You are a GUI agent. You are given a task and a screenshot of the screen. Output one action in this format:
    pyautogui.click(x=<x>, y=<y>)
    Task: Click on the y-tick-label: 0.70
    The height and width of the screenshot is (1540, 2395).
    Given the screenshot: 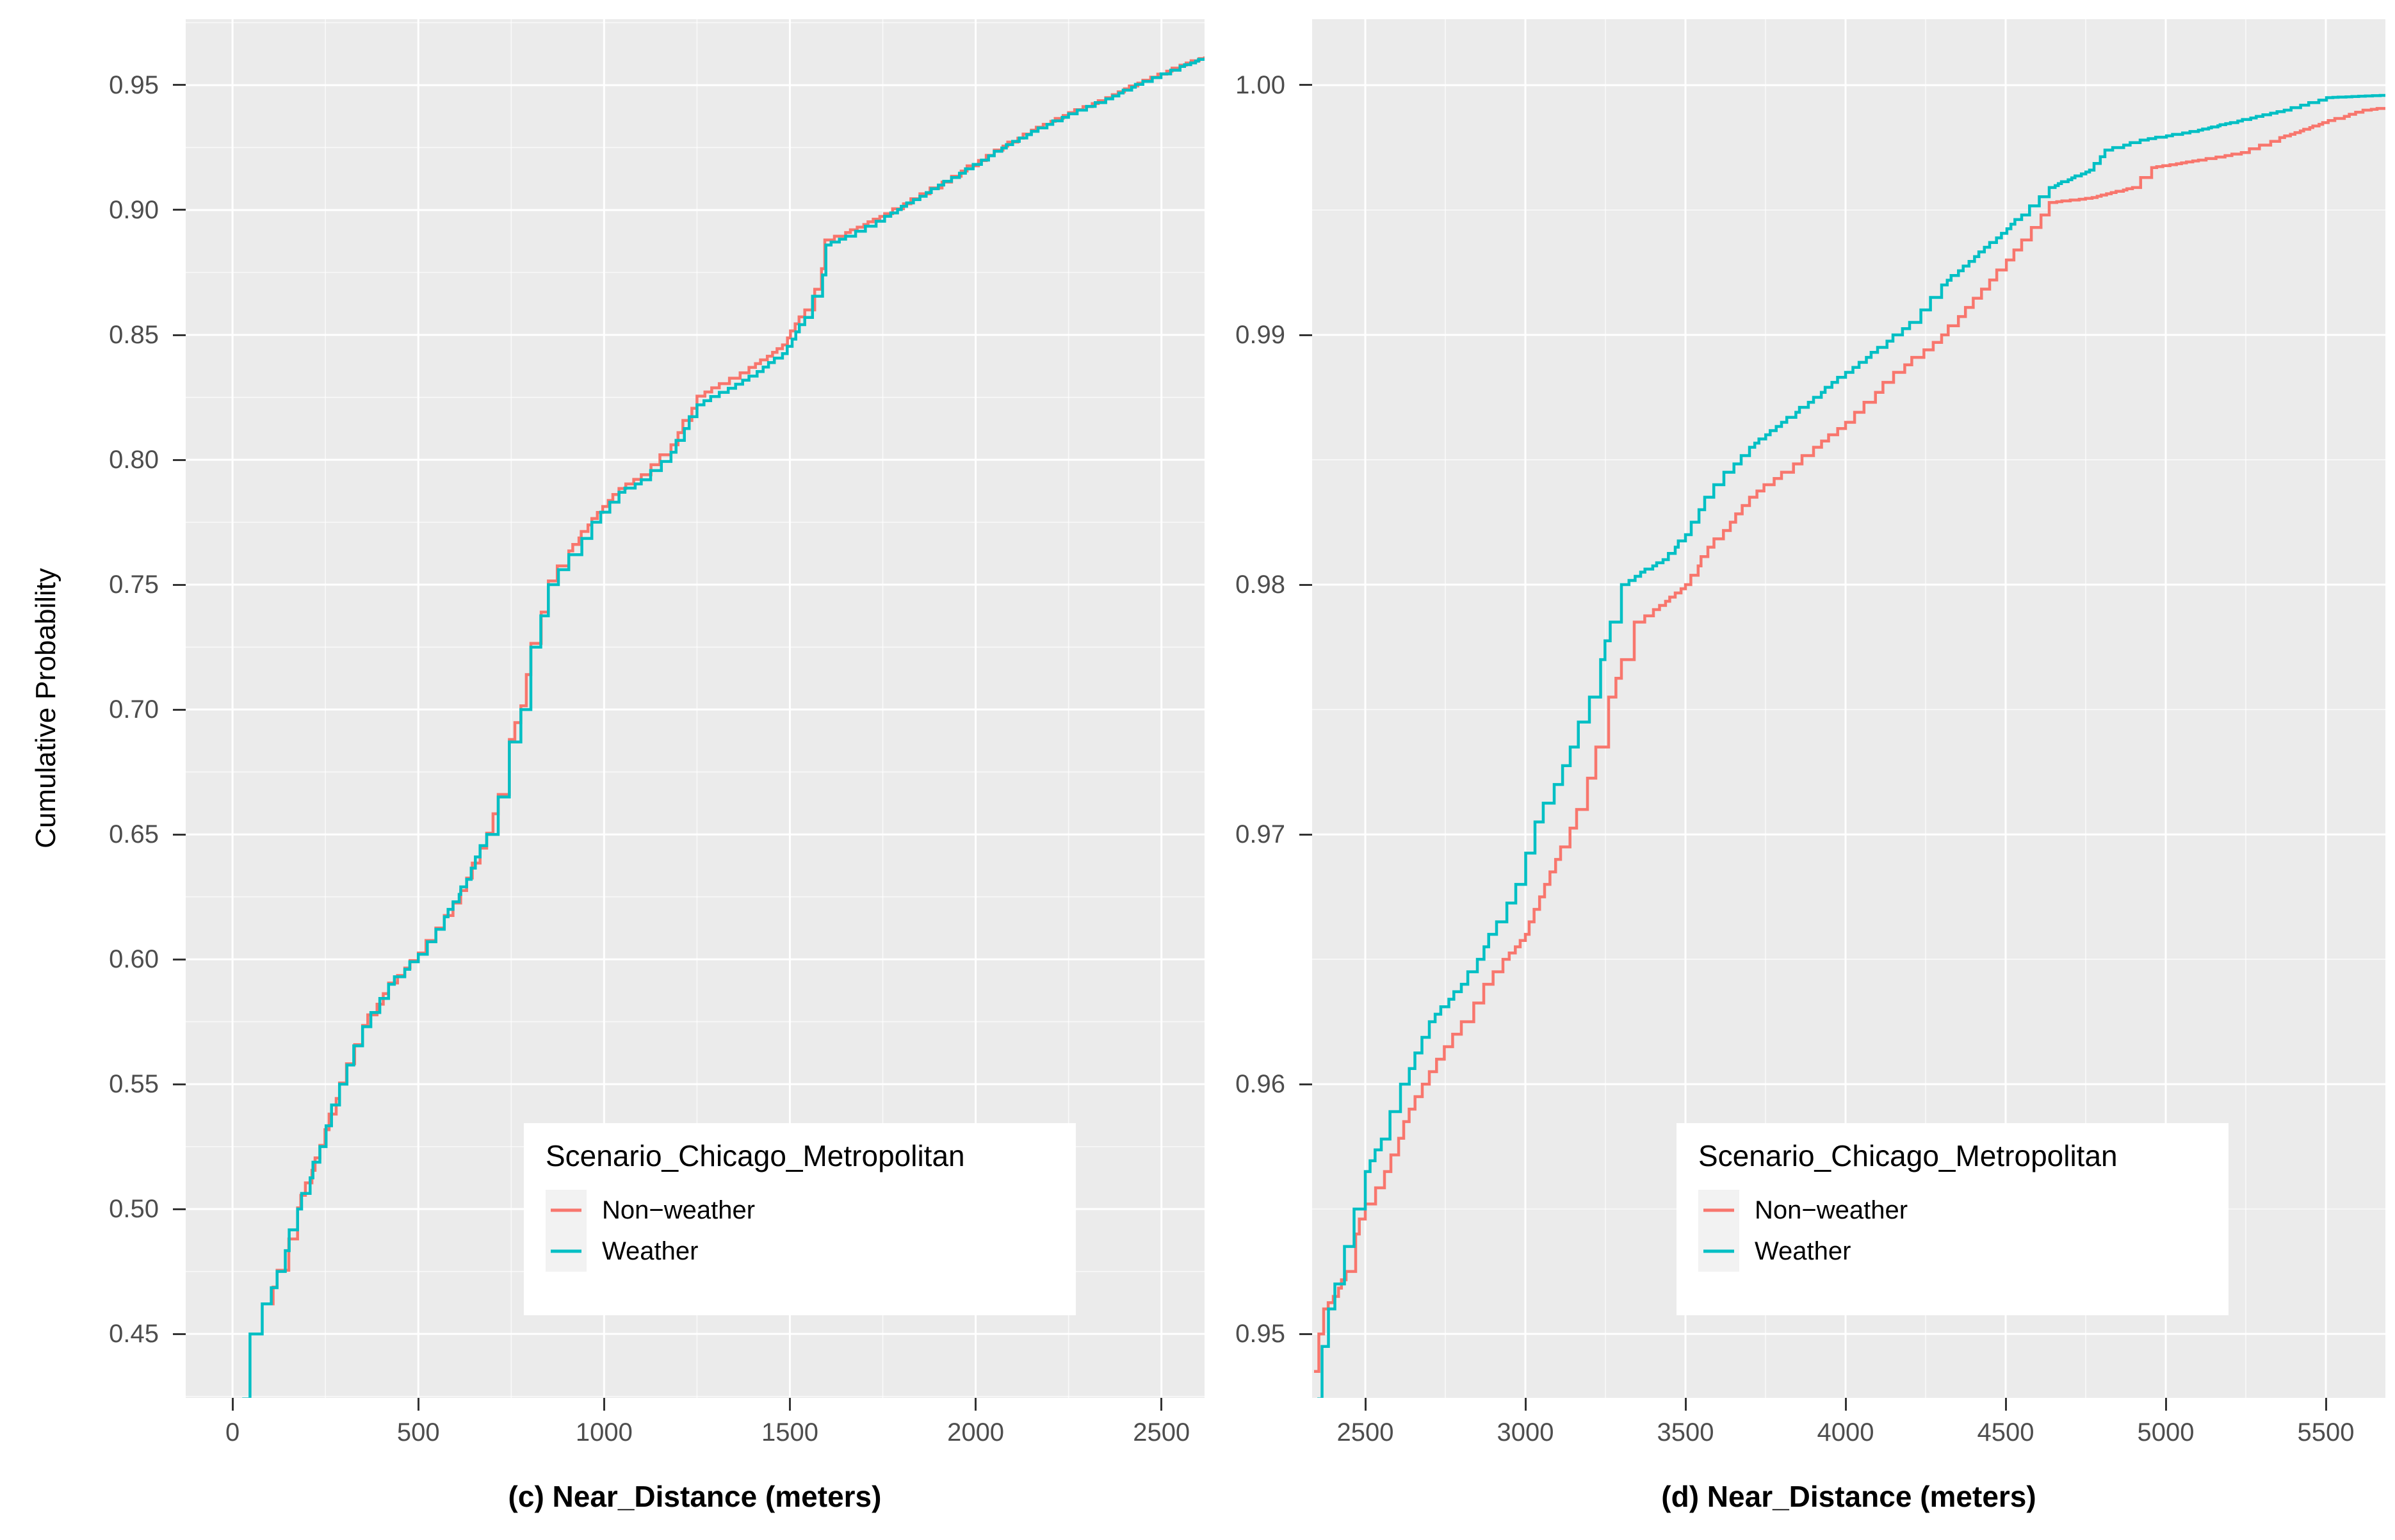 What is the action you would take?
    pyautogui.click(x=134, y=709)
    